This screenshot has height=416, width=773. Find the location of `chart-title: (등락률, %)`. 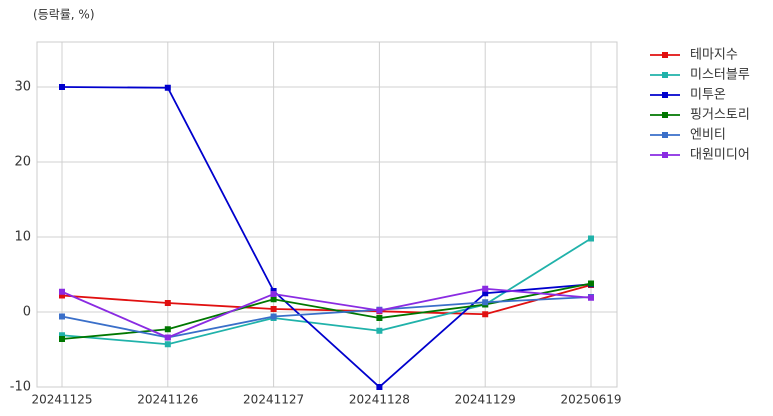

chart-title: (등락률, %) is located at coordinates (64, 15).